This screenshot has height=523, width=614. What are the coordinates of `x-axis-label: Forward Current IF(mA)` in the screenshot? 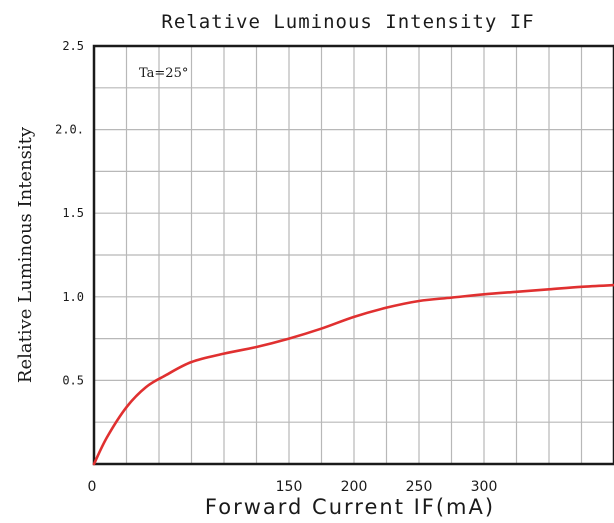 It's located at (350, 507).